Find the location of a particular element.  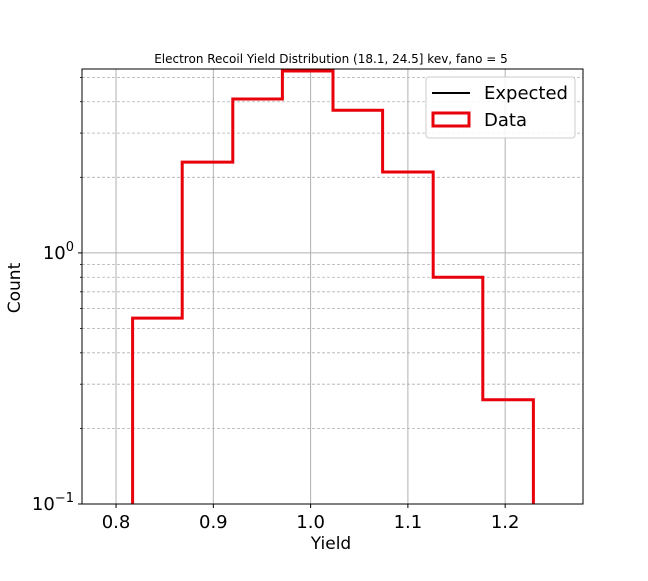

legend-expected-label: Expected is located at coordinates (526, 93).